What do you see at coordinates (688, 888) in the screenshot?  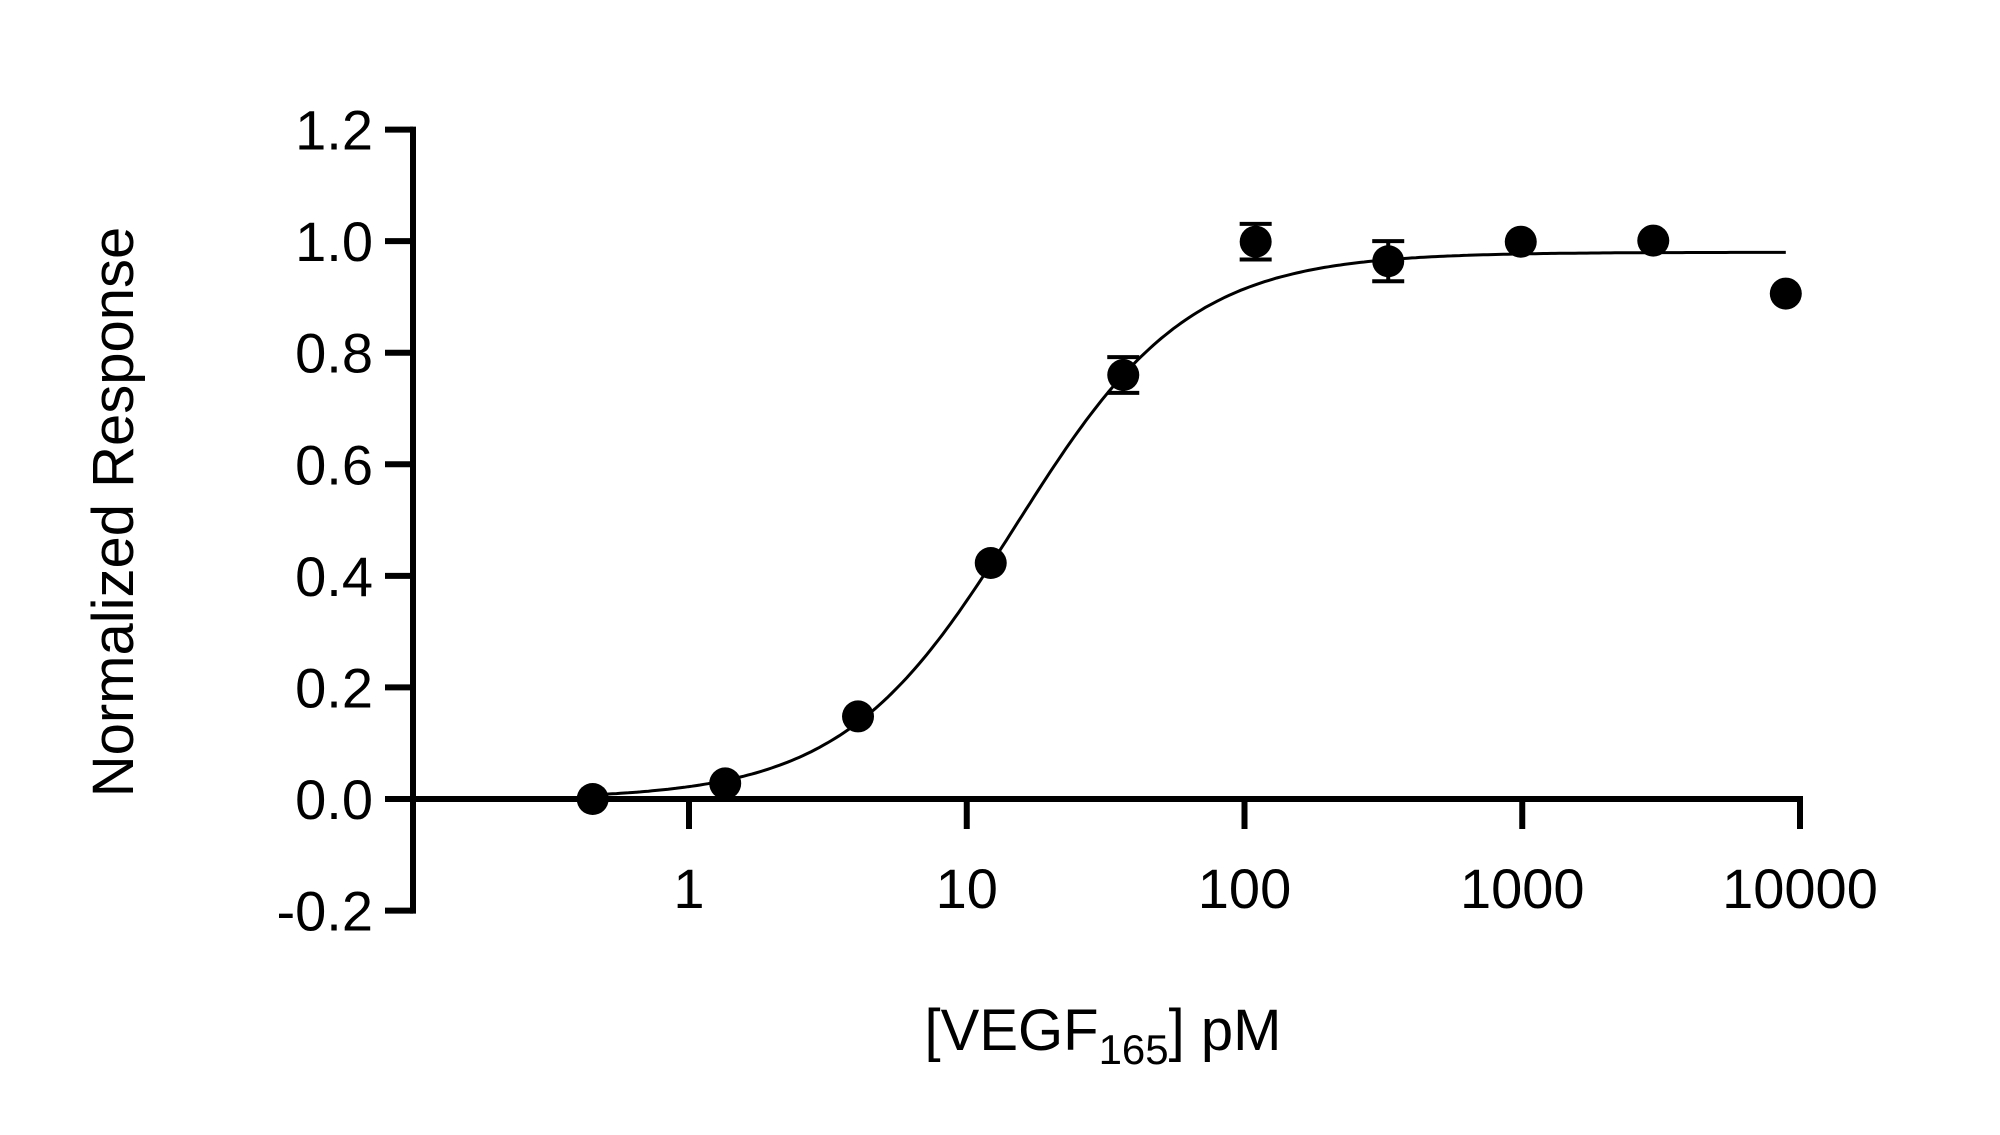 I see `x-tick-label: 1` at bounding box center [688, 888].